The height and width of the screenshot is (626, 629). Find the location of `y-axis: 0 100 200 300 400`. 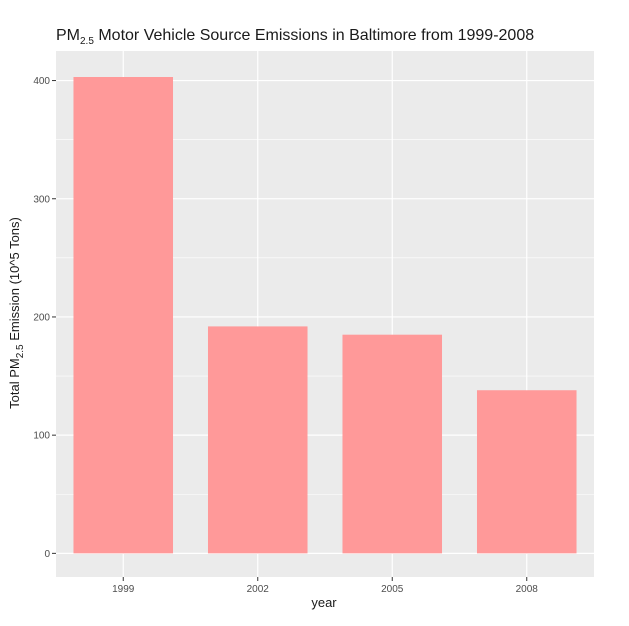

y-axis: 0 100 200 300 400 is located at coordinates (44, 318).